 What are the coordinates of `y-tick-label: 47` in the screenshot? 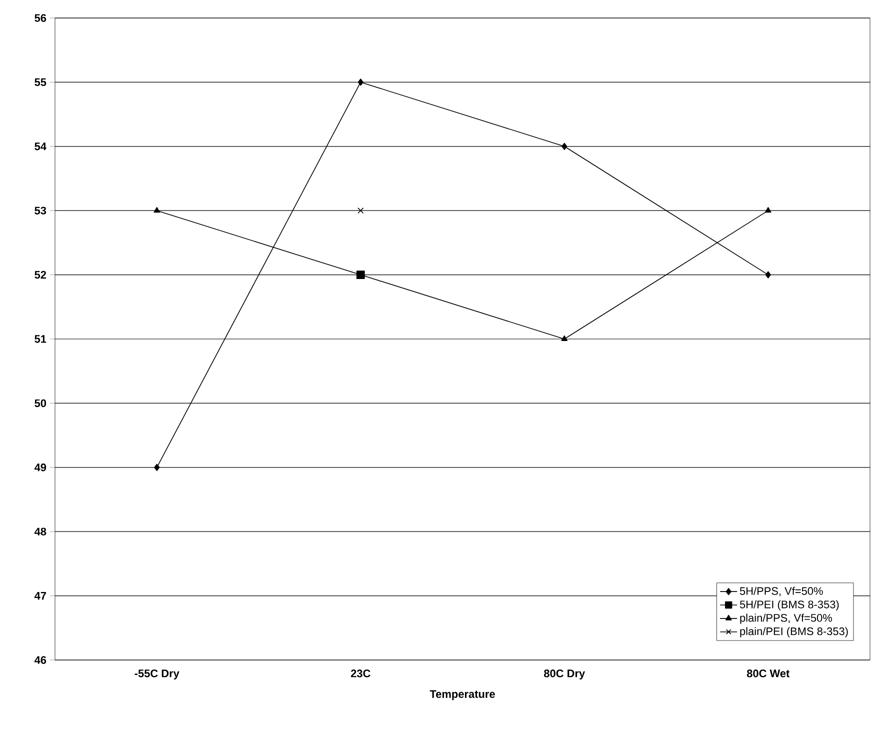 It's located at (40, 596).